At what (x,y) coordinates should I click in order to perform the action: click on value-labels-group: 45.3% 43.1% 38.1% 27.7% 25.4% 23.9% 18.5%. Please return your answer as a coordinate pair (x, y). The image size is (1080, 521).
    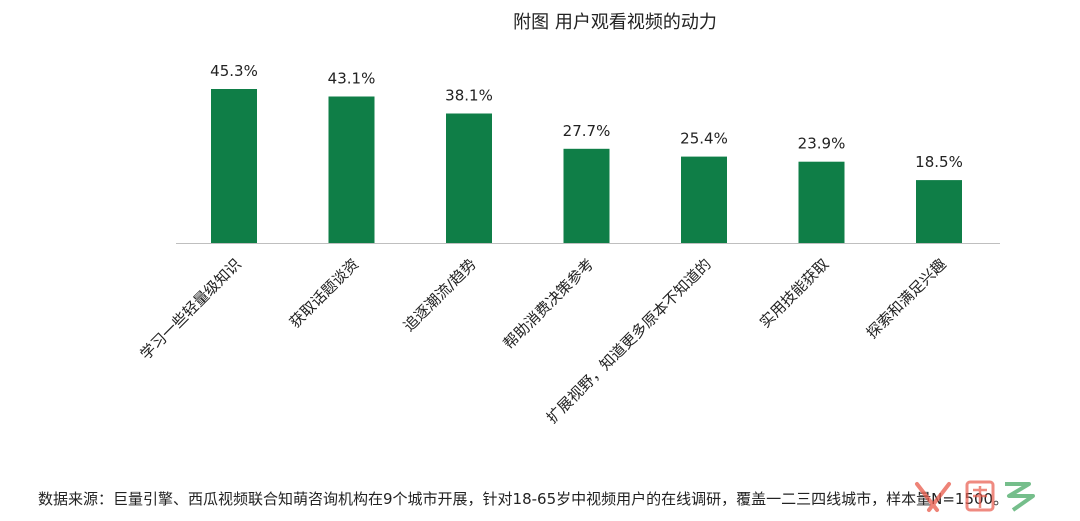
    Looking at the image, I should click on (586, 116).